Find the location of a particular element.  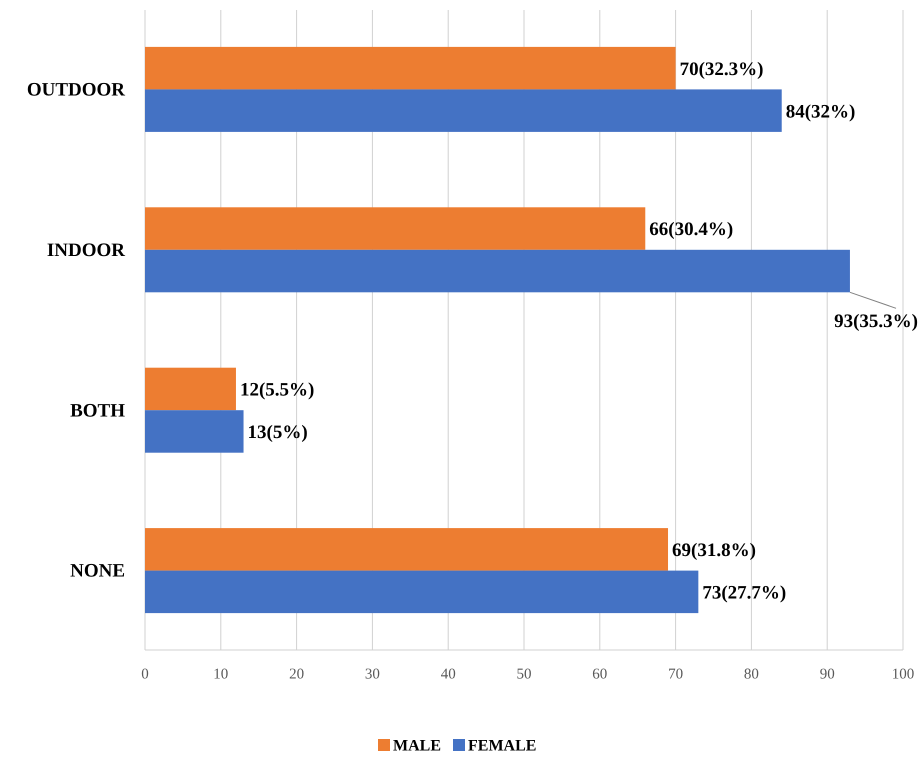

x-tick-label: 20 is located at coordinates (296, 674).